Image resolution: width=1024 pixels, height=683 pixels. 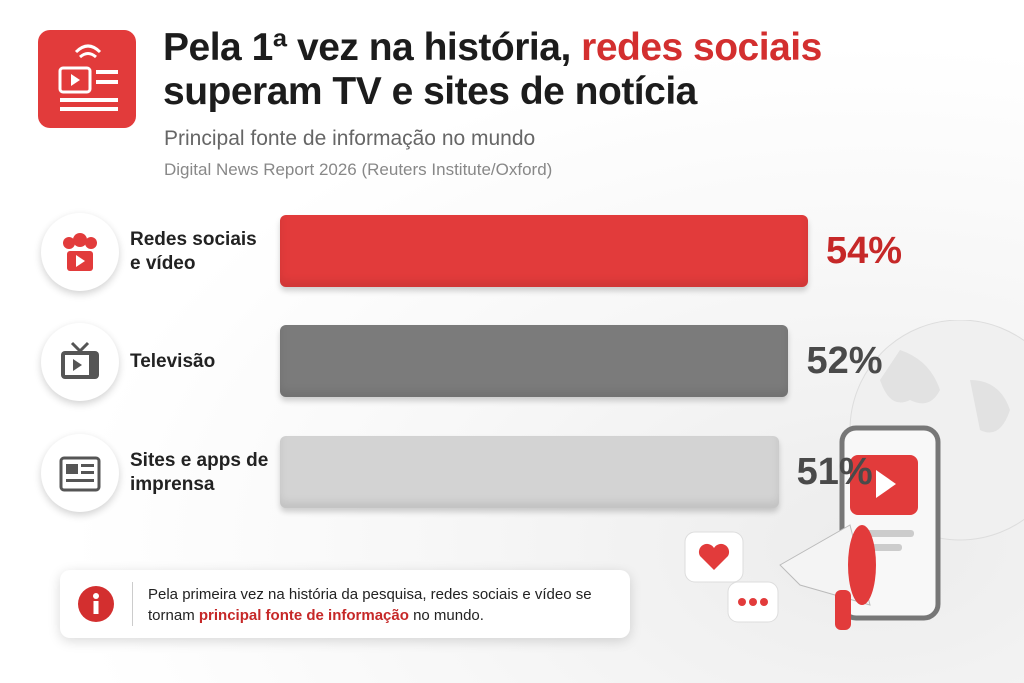 What do you see at coordinates (96, 604) in the screenshot?
I see `info-icon` at bounding box center [96, 604].